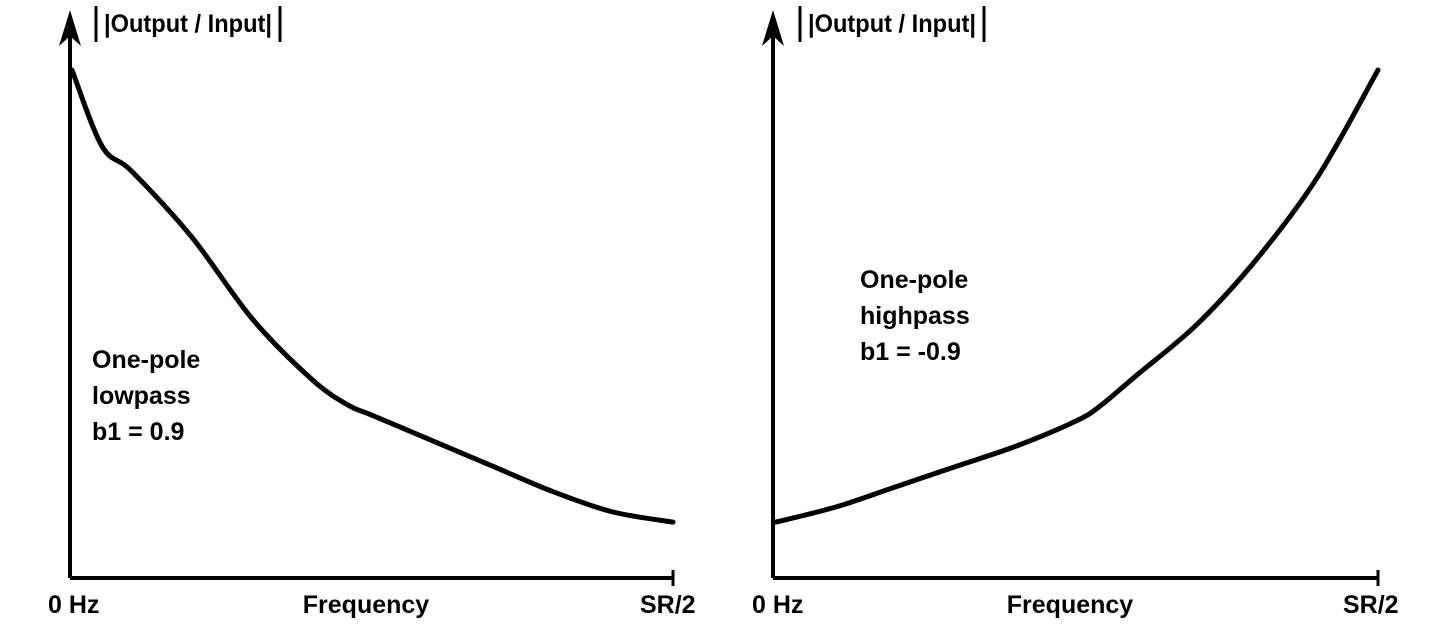 The height and width of the screenshot is (640, 1440). What do you see at coordinates (777, 605) in the screenshot?
I see `highpass-x-tick-label-0: 0 Hz` at bounding box center [777, 605].